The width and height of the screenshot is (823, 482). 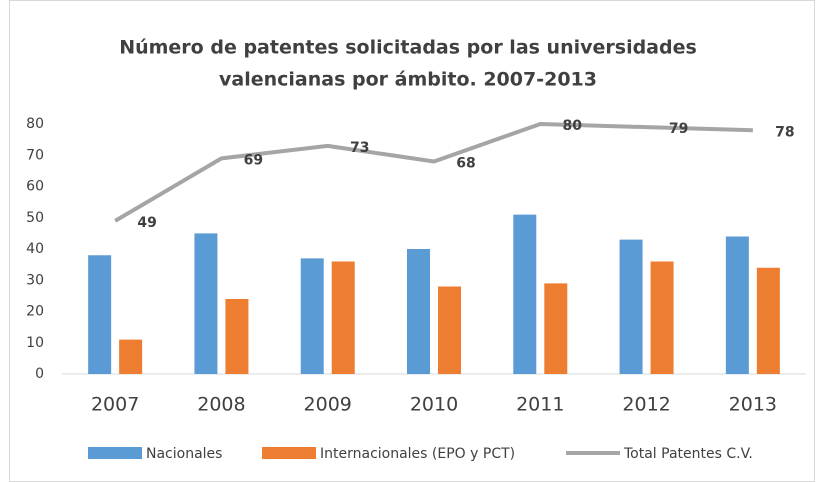 I want to click on data-label: 49, so click(x=146, y=223).